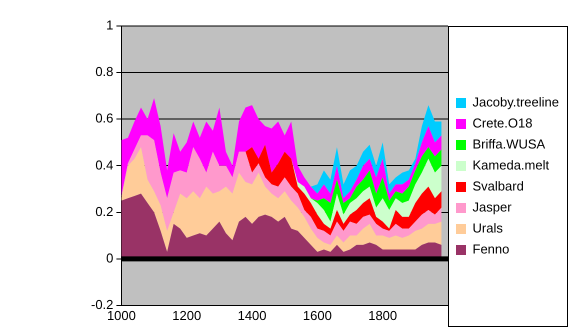 The image size is (576, 333). What do you see at coordinates (502, 123) in the screenshot?
I see `legend-label: Crete.O18` at bounding box center [502, 123].